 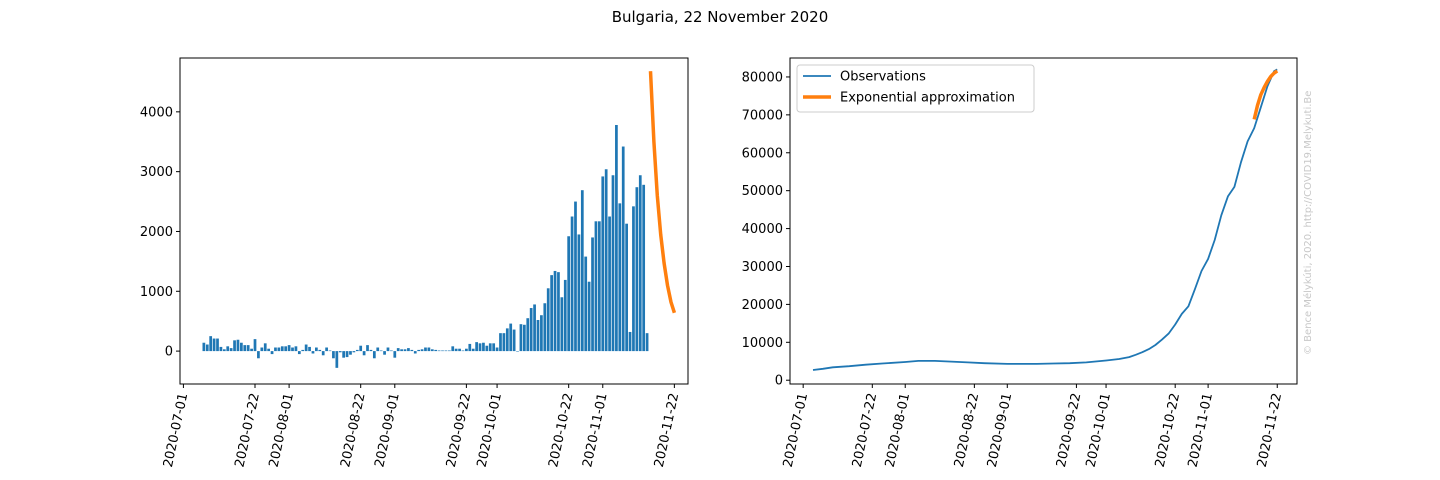 I want to click on left-y-tick-label: 0, so click(x=169, y=352).